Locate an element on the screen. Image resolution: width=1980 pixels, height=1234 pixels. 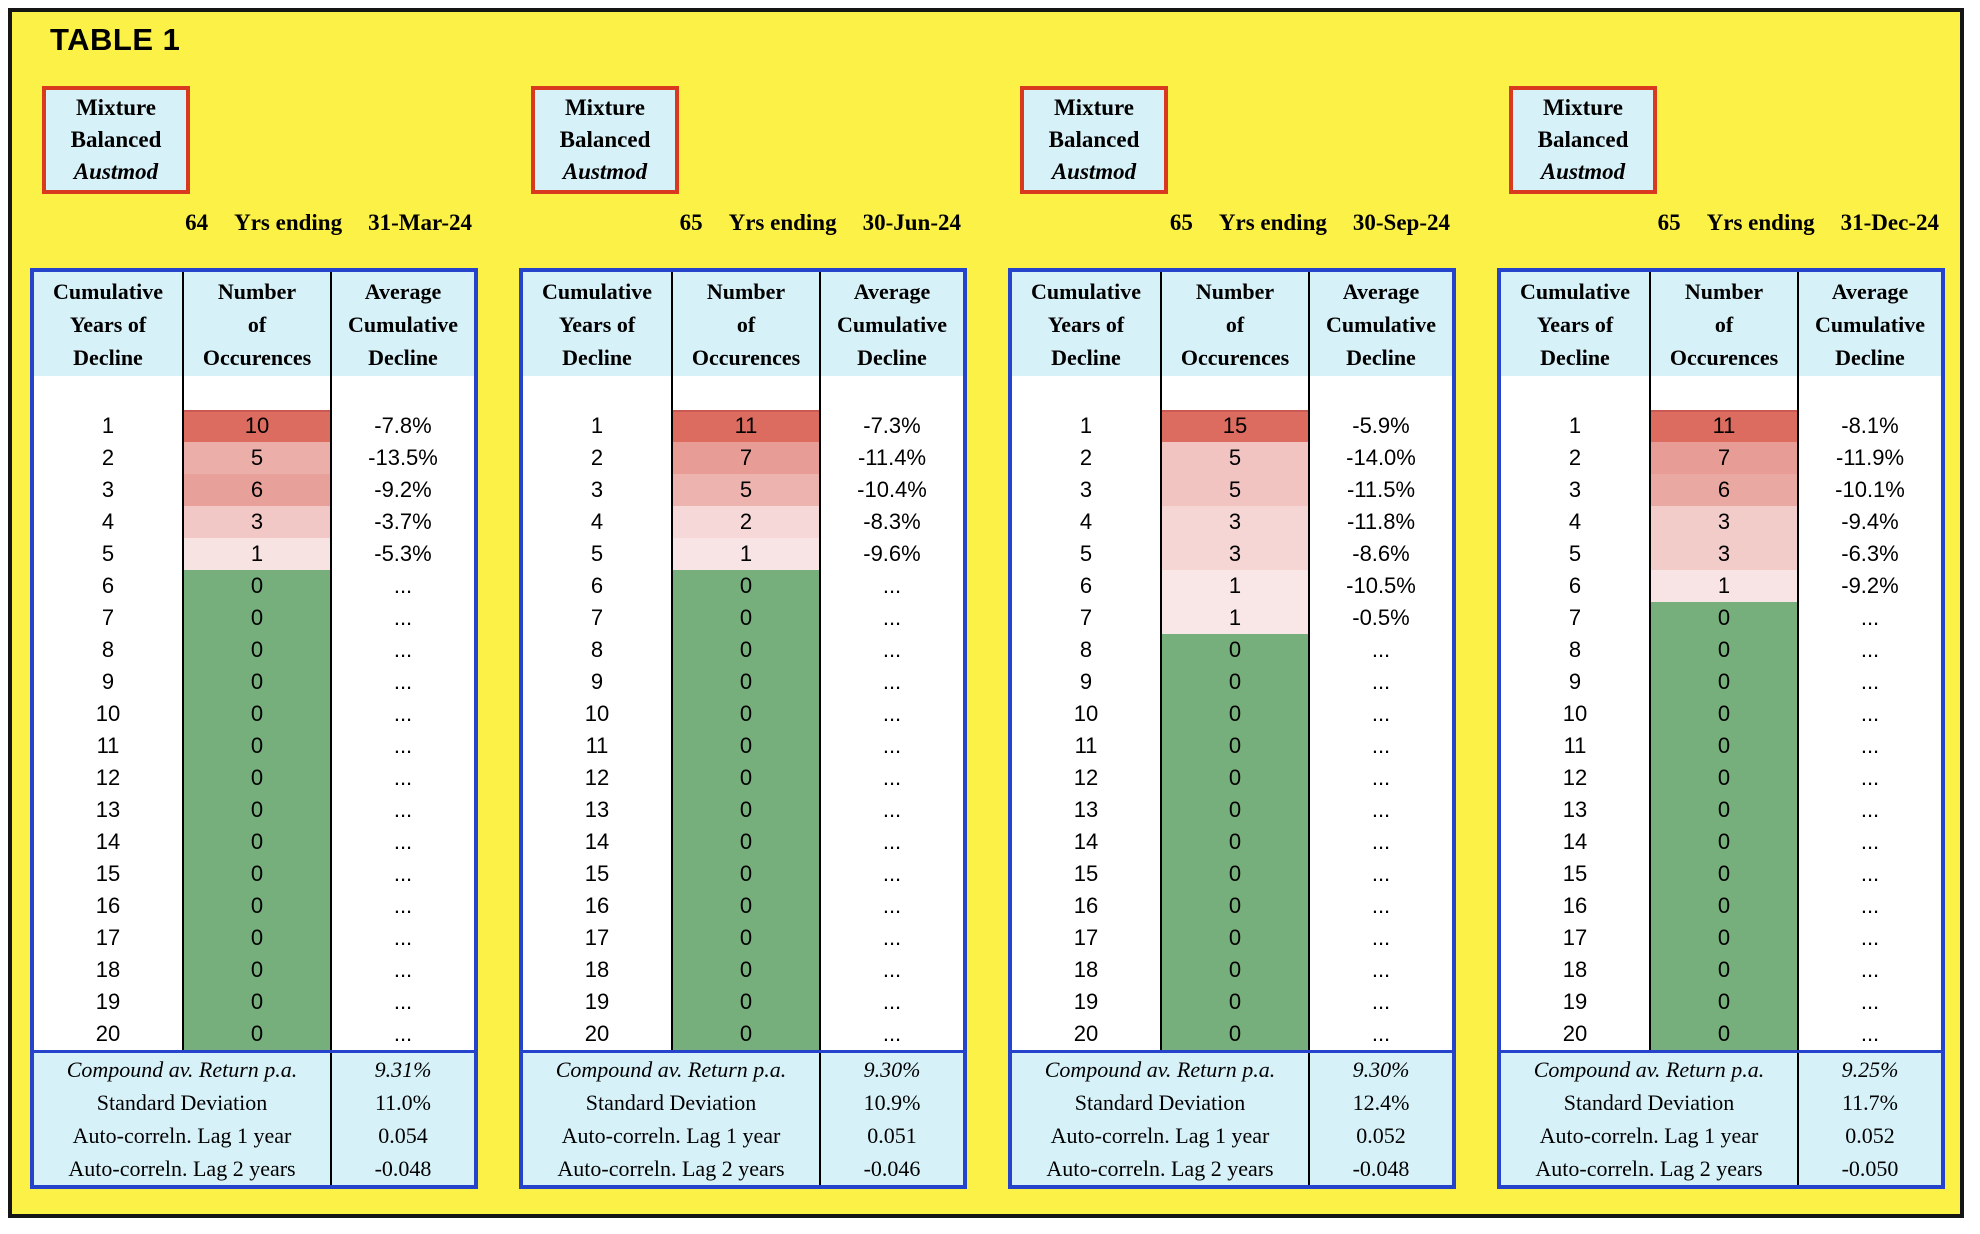
years-count: 65 is located at coordinates (691, 222).